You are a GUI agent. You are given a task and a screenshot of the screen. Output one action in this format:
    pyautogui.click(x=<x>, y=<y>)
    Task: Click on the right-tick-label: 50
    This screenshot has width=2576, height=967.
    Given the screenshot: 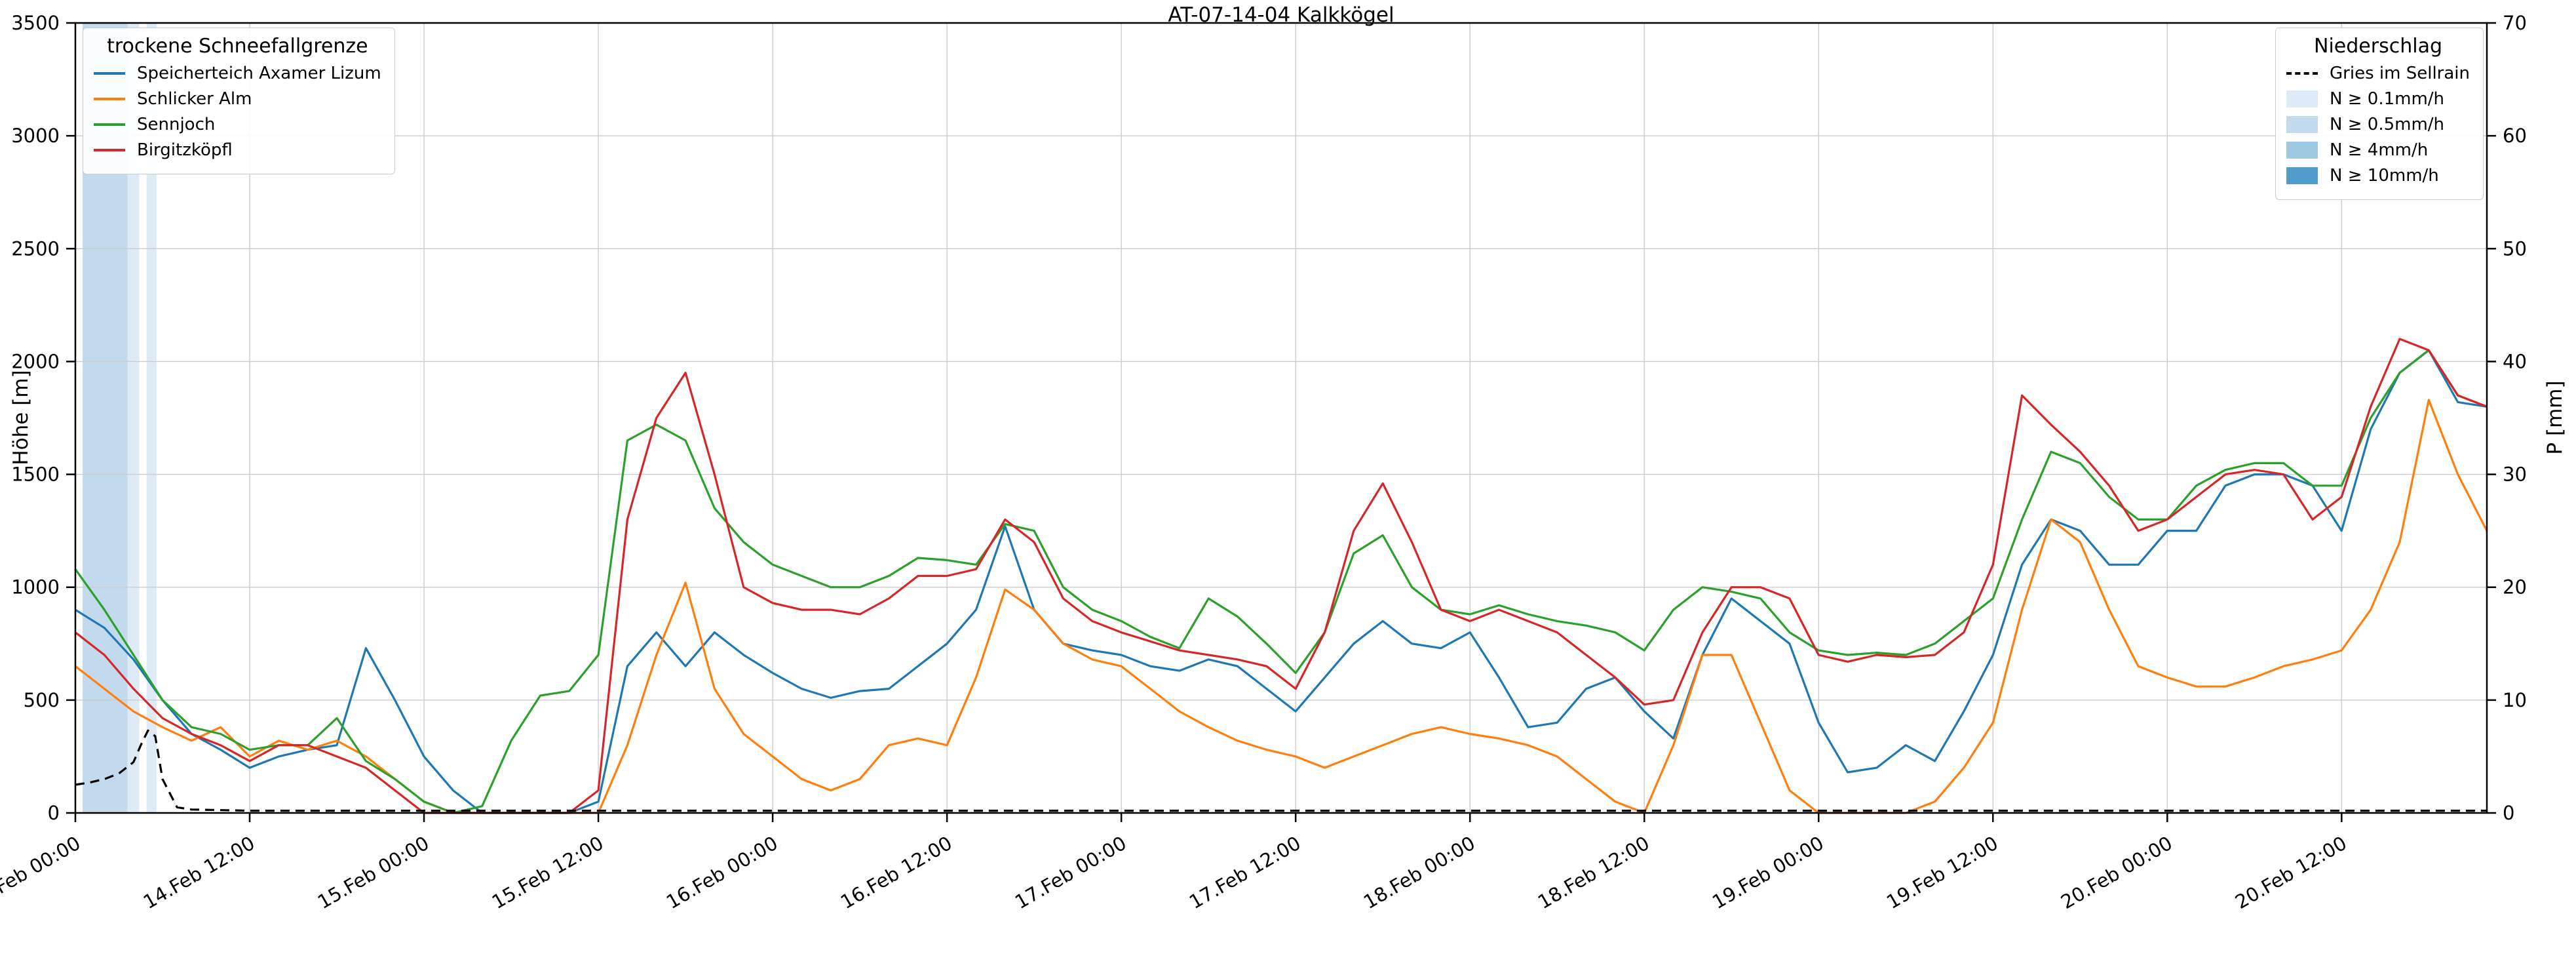 What is the action you would take?
    pyautogui.click(x=2515, y=248)
    